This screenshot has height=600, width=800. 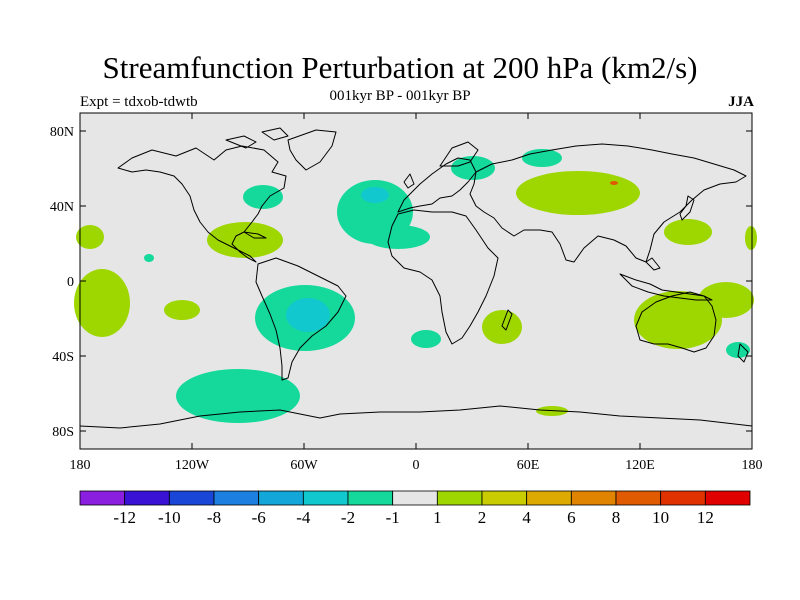 What do you see at coordinates (416, 465) in the screenshot?
I see `lon-tick-label: 0` at bounding box center [416, 465].